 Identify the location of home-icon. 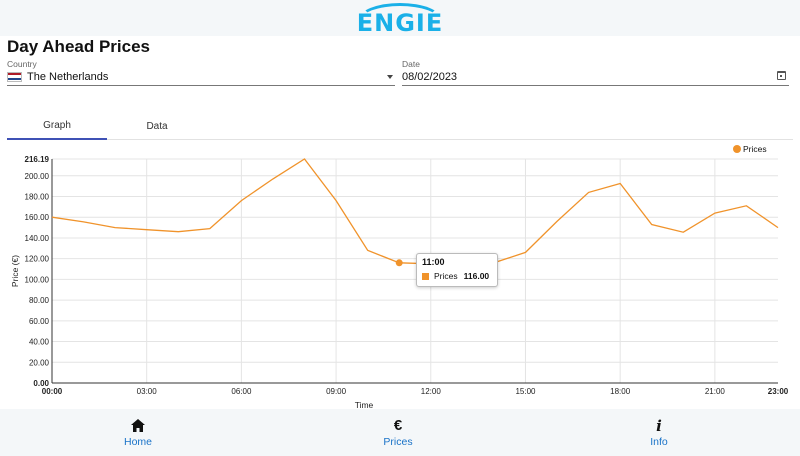
(138, 426).